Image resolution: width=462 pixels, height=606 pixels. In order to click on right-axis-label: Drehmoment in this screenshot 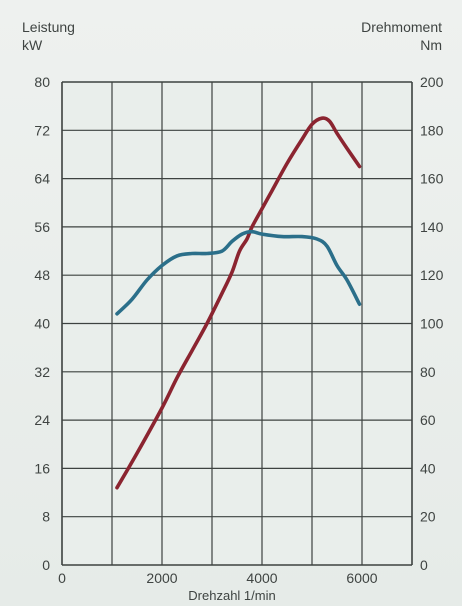, I will do `click(401, 27)`.